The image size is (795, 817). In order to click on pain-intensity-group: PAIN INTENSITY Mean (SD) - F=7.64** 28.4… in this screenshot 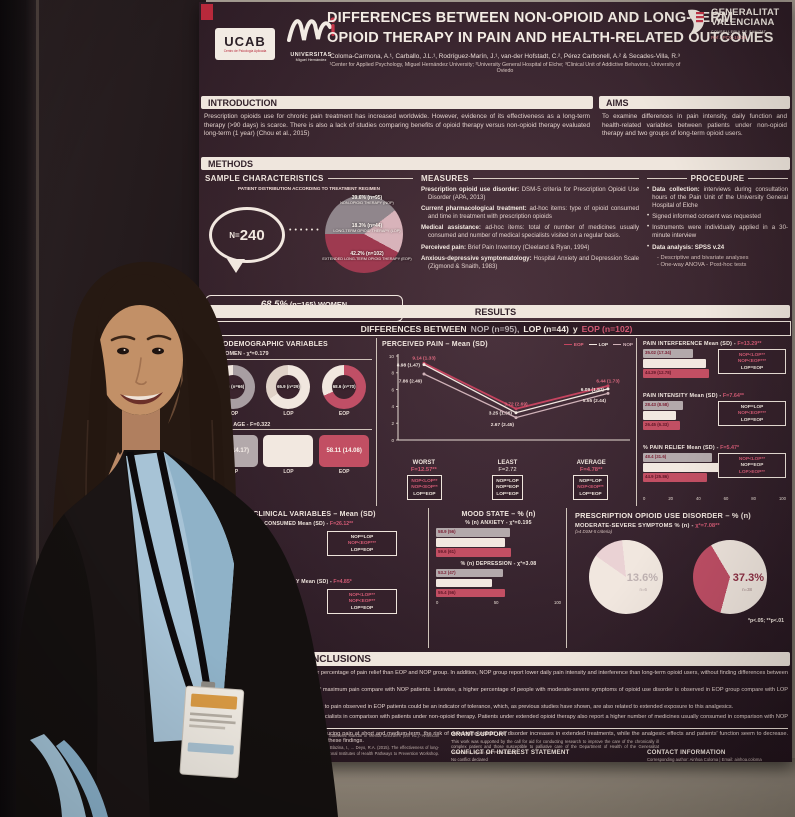, I will do `click(714, 417)`.